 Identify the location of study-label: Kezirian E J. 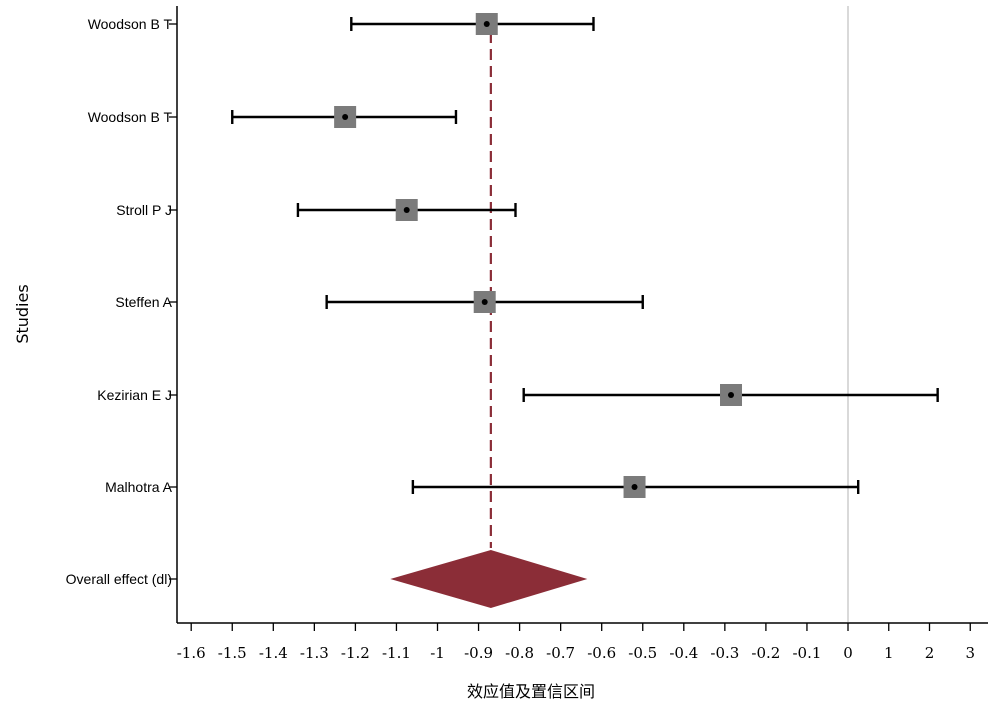
(134, 395).